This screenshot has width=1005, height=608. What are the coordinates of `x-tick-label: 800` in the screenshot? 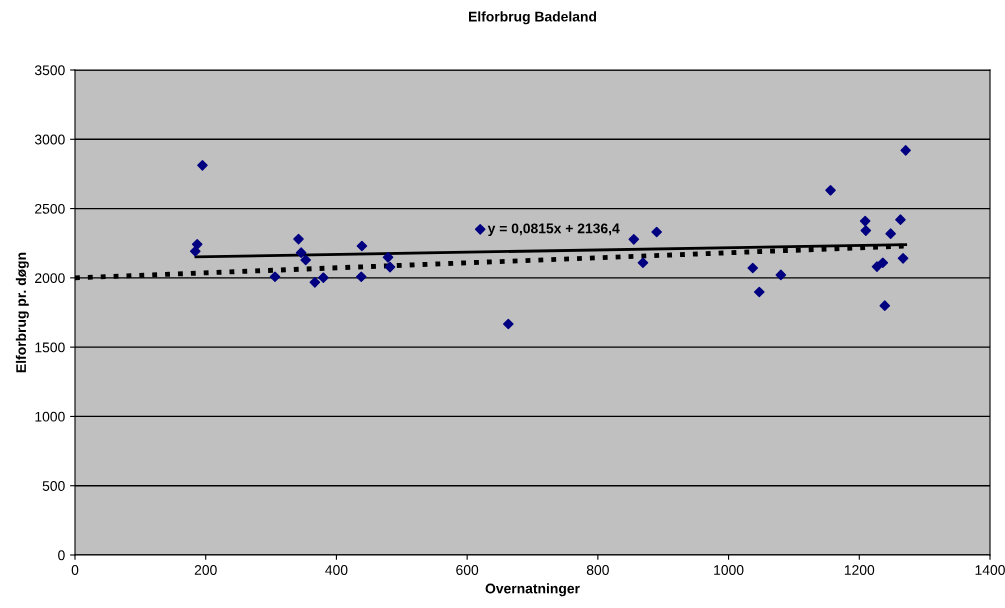 It's located at (597, 570).